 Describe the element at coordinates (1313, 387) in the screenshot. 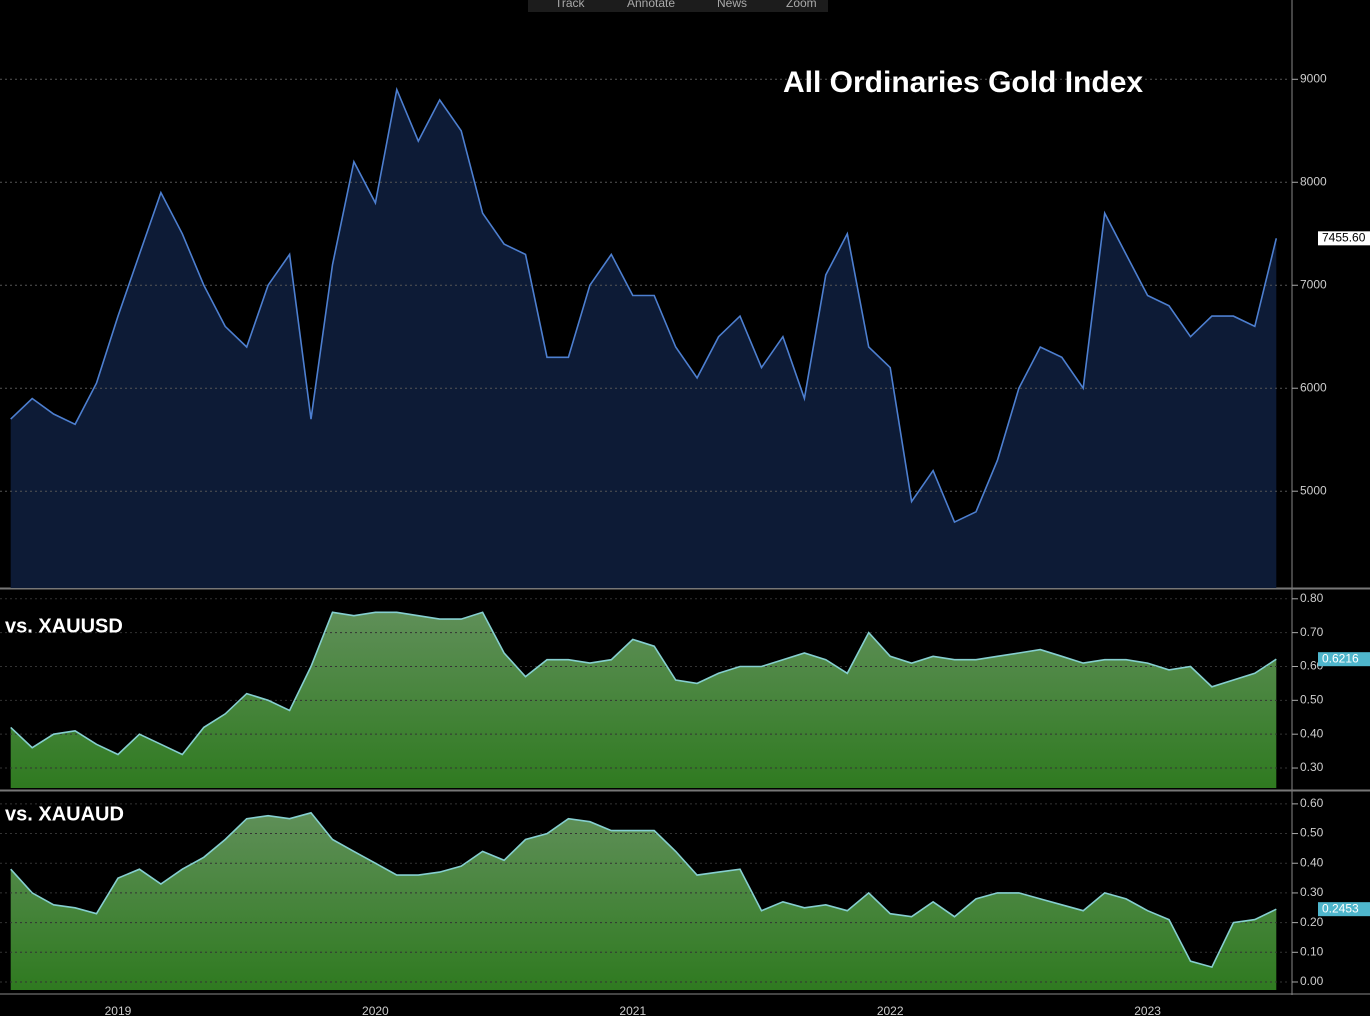

I see `y-tick-label: 6000` at that location.